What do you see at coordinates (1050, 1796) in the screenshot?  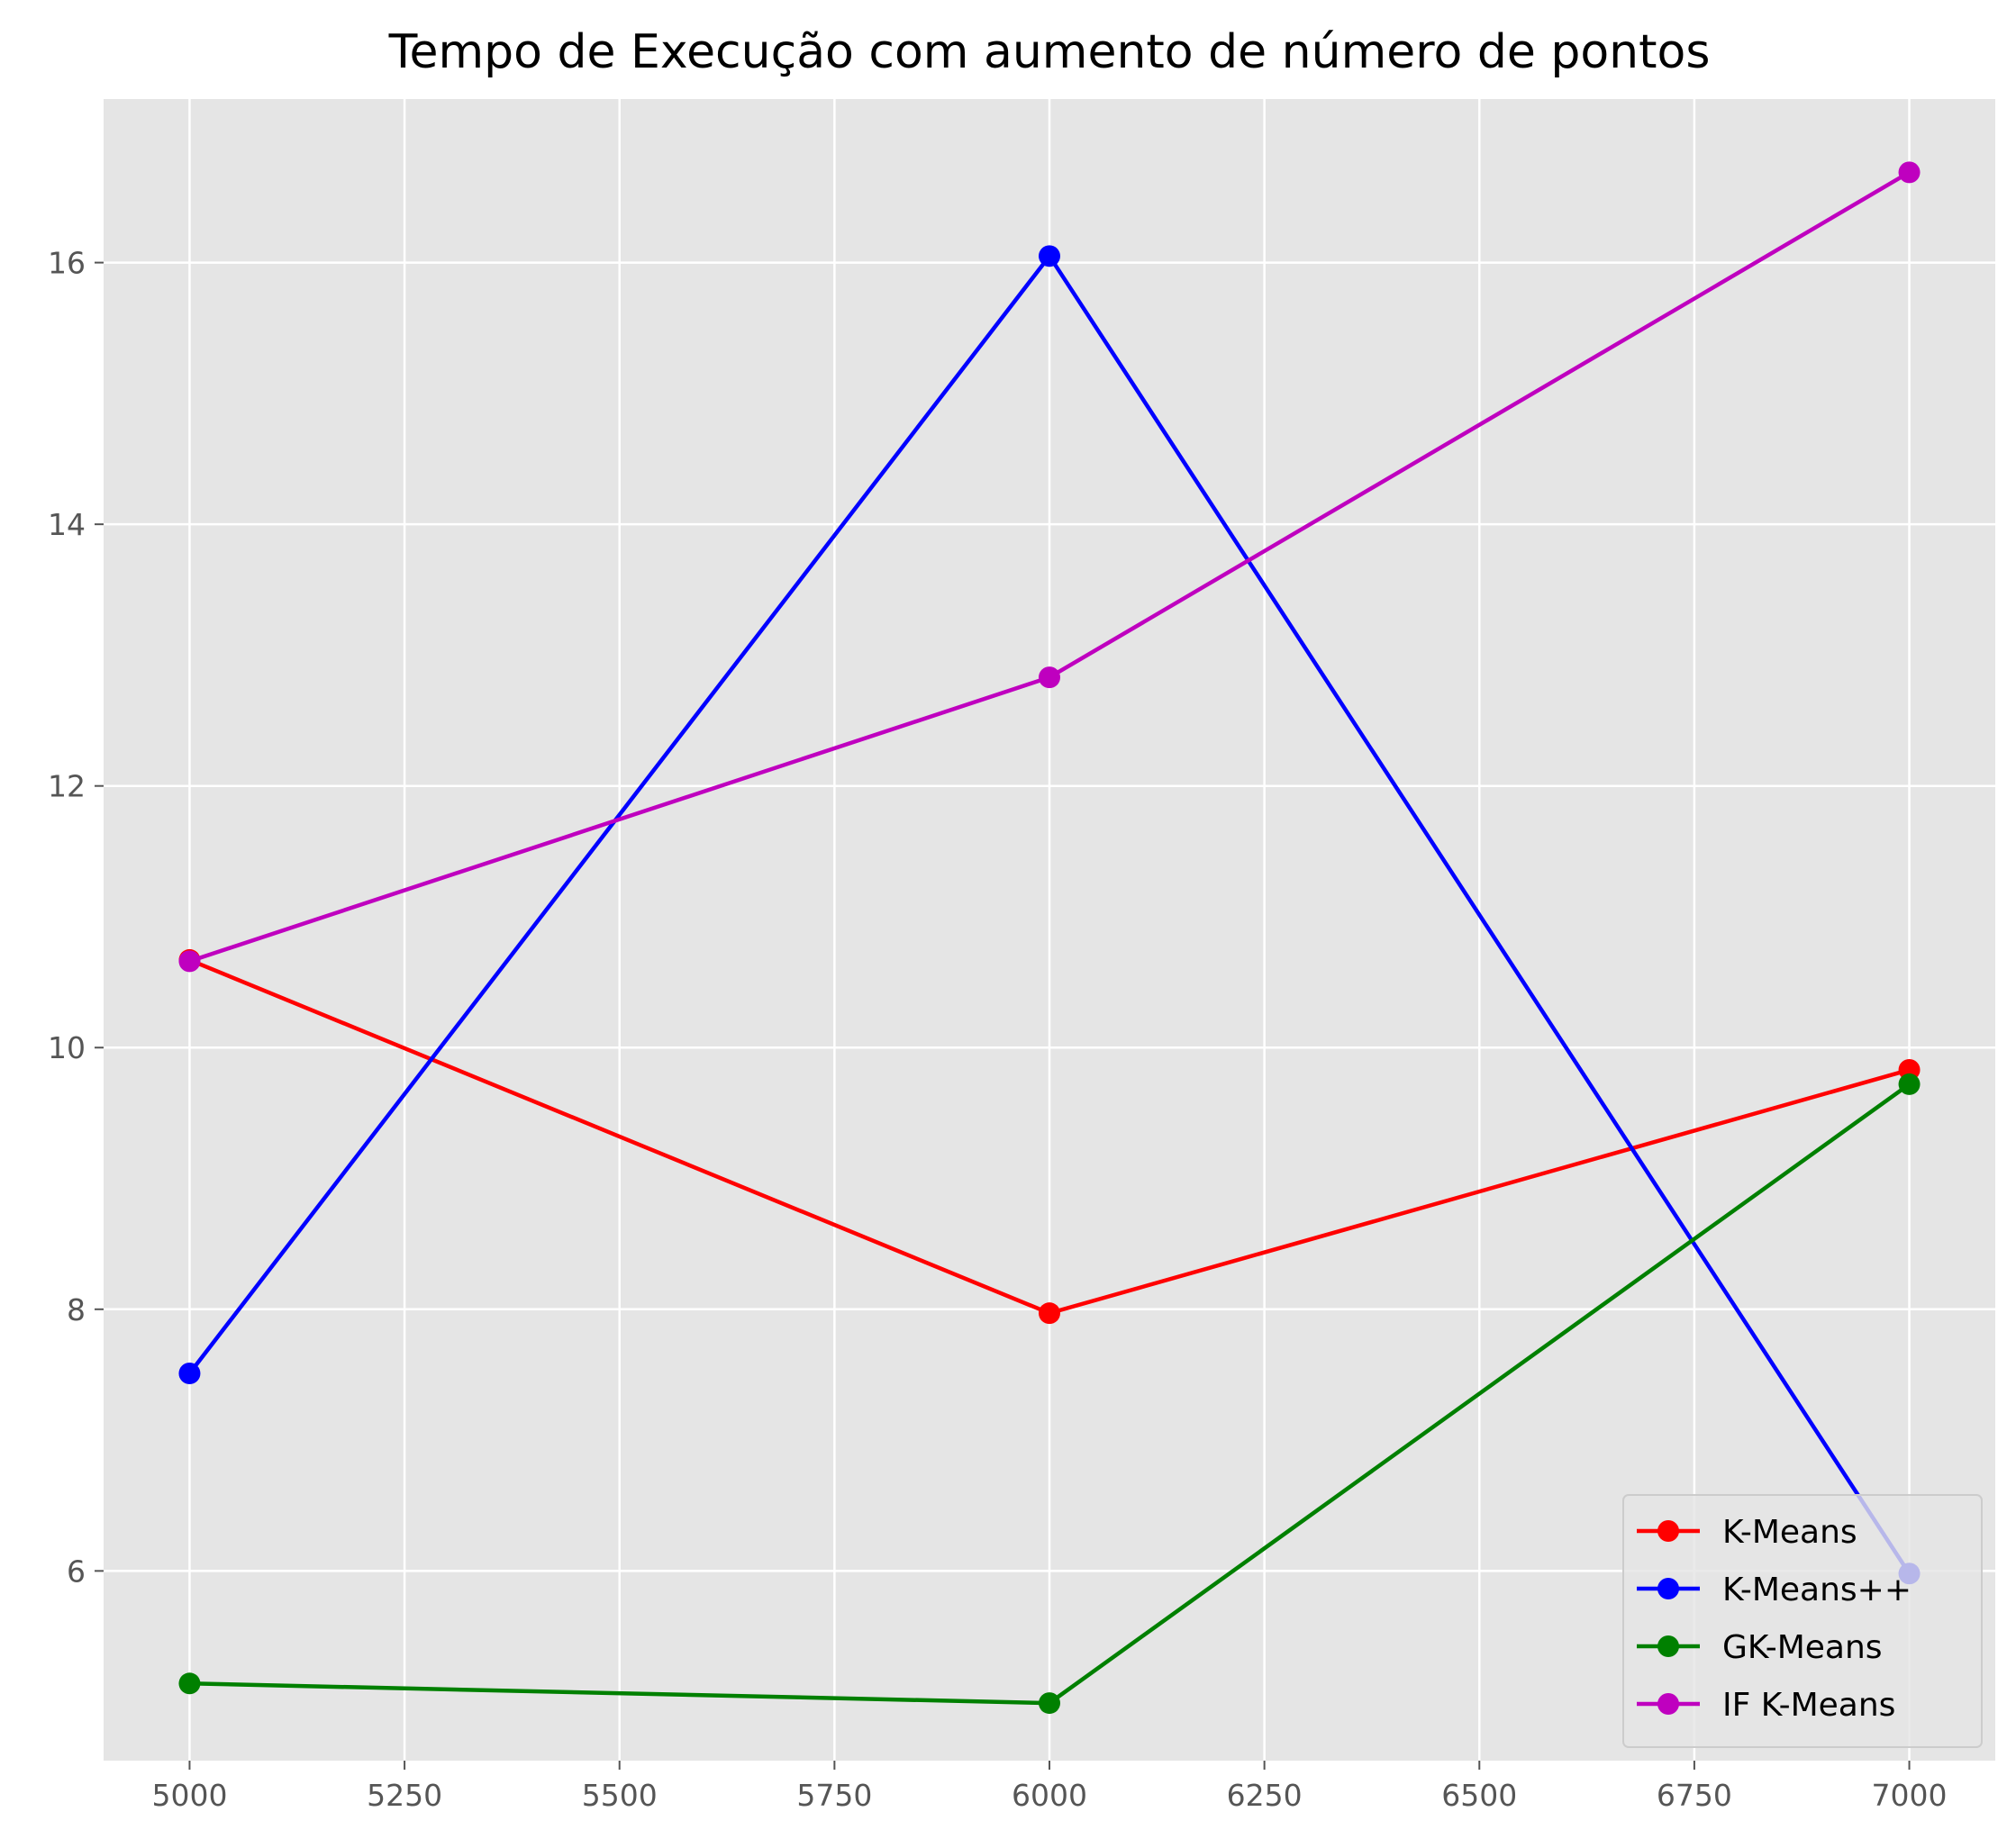 I see `x-tick-label: 6000` at bounding box center [1050, 1796].